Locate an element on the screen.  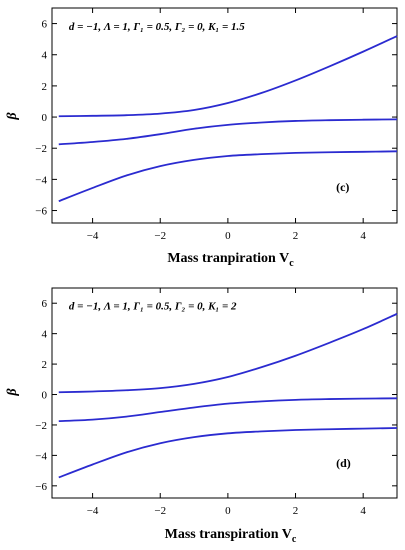
x-axis-title-text: Mass transpiration V is located at coordinates (228, 534).